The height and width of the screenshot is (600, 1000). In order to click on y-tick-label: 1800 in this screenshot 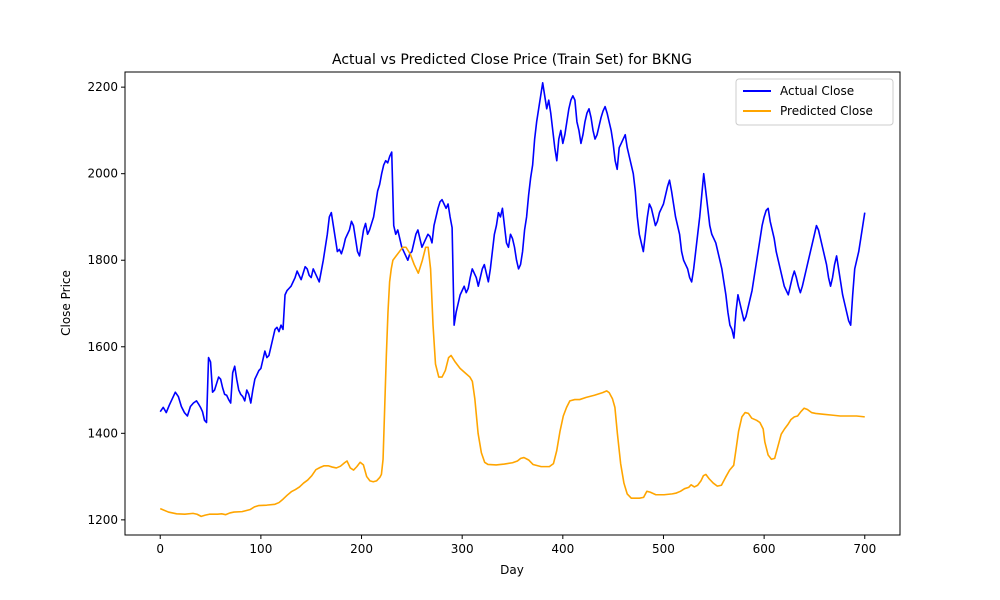, I will do `click(102, 260)`.